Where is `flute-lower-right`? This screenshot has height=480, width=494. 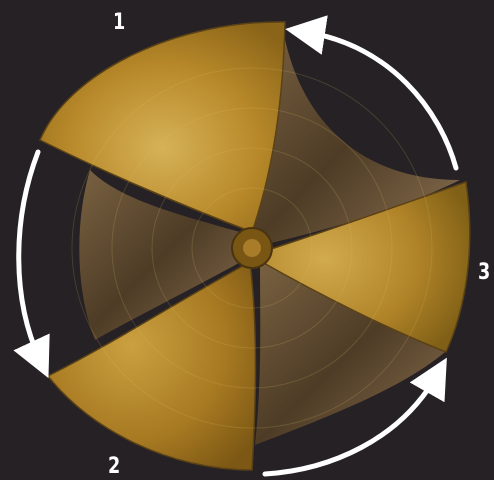 flute-lower-right is located at coordinates (350, 353).